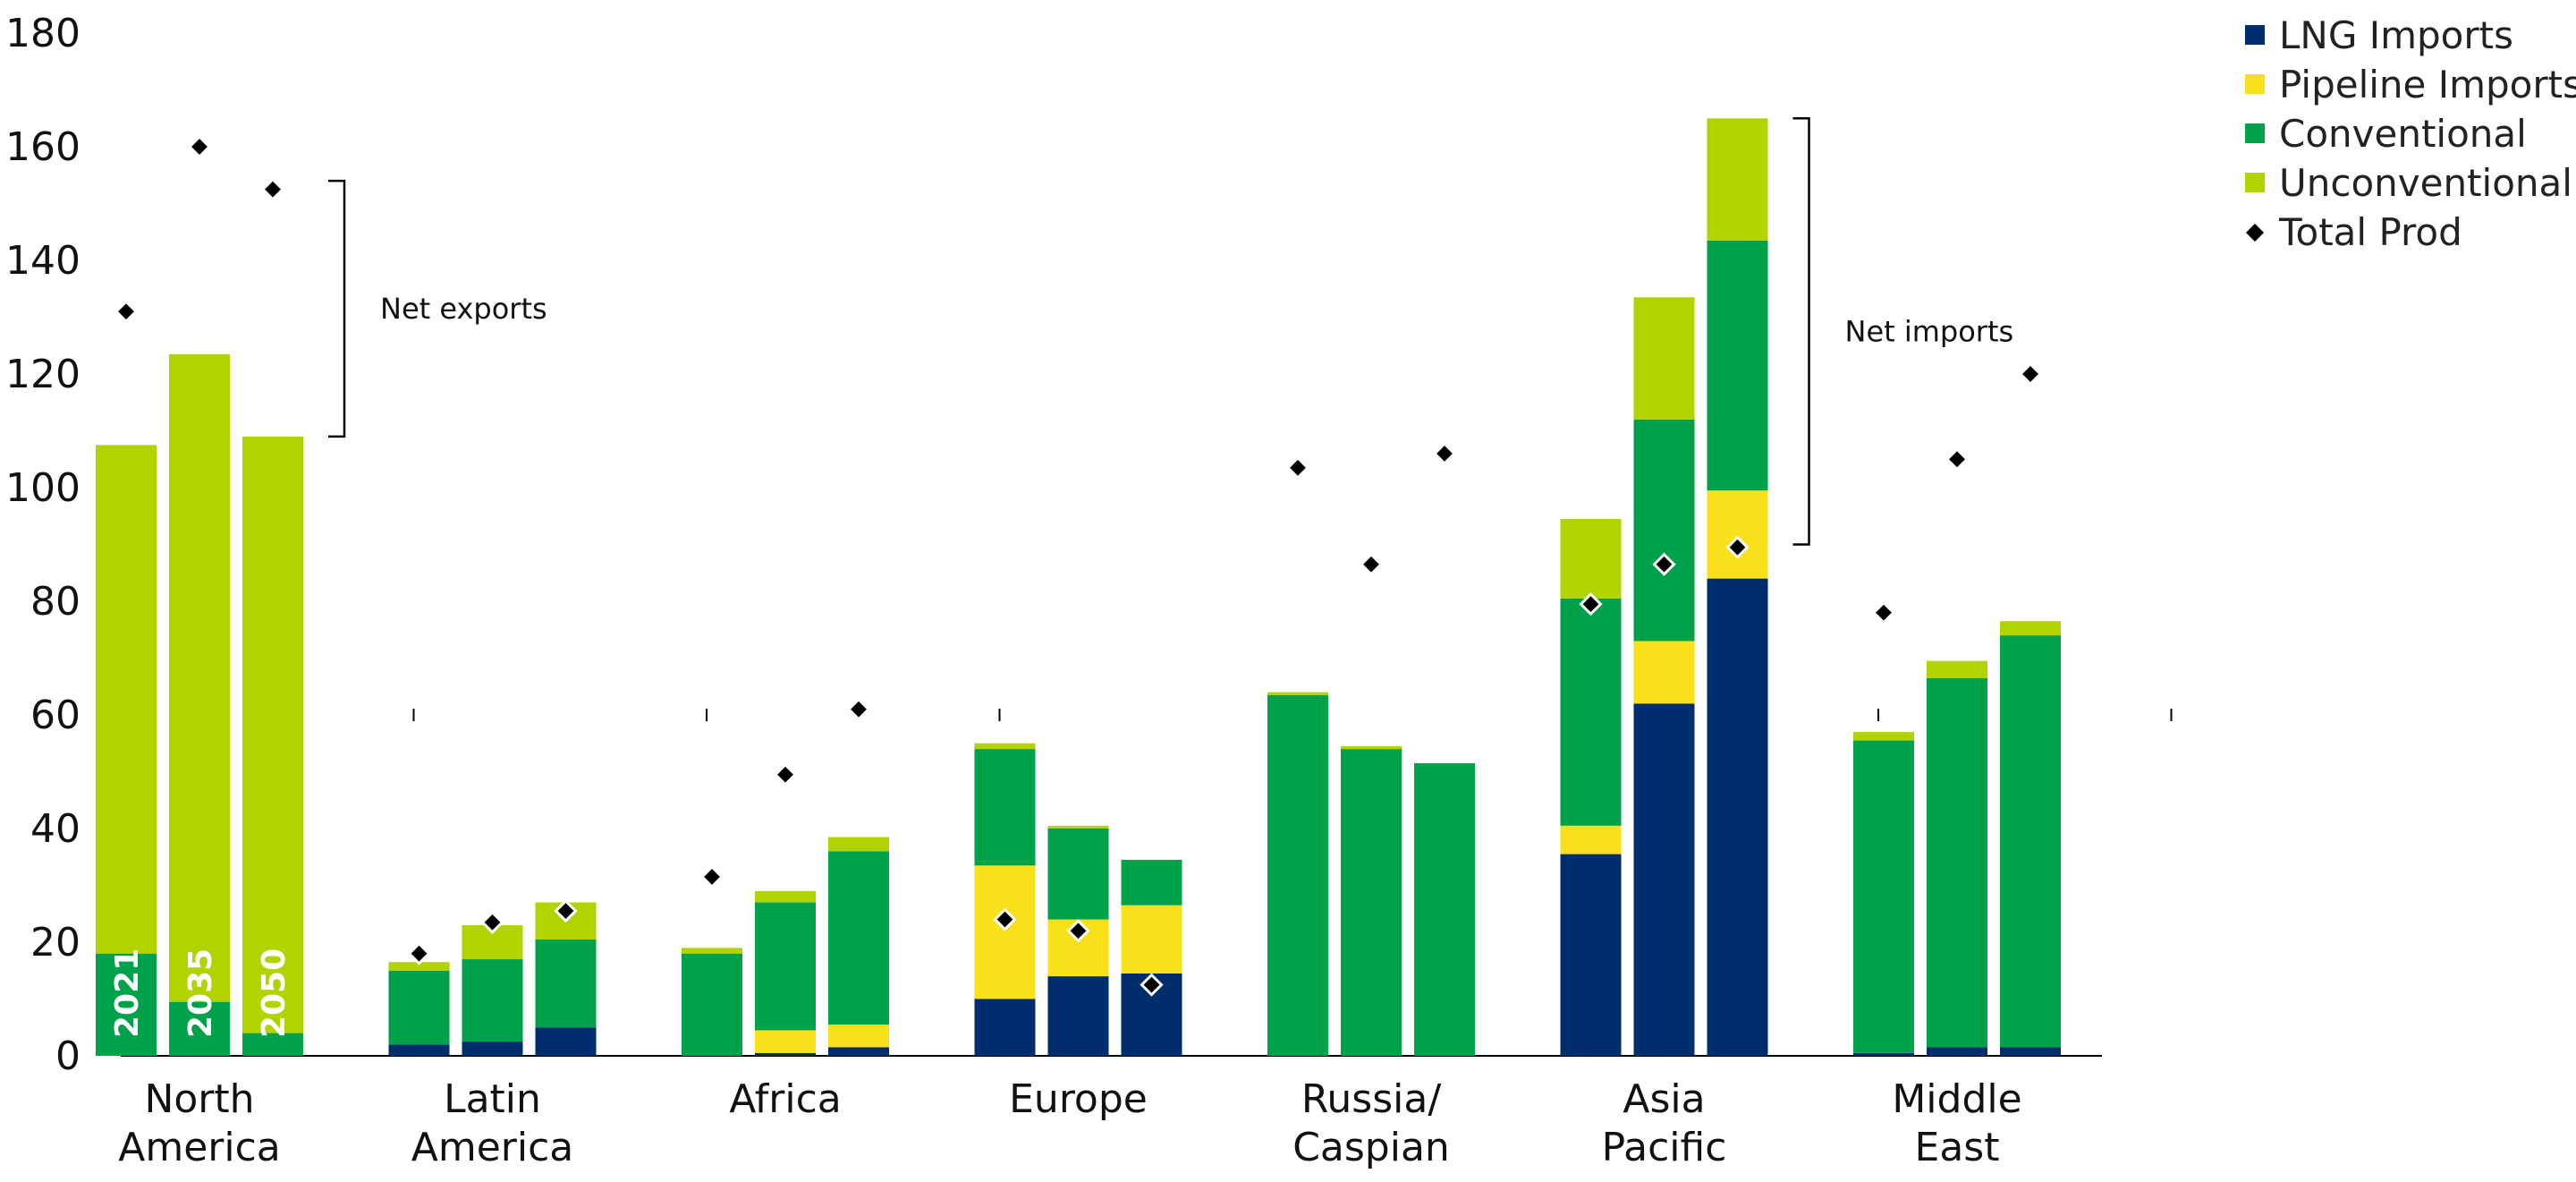 Image resolution: width=2576 pixels, height=1182 pixels. Describe the element at coordinates (1957, 669) in the screenshot. I see `bar-unconventional-middle-east-2035` at that location.